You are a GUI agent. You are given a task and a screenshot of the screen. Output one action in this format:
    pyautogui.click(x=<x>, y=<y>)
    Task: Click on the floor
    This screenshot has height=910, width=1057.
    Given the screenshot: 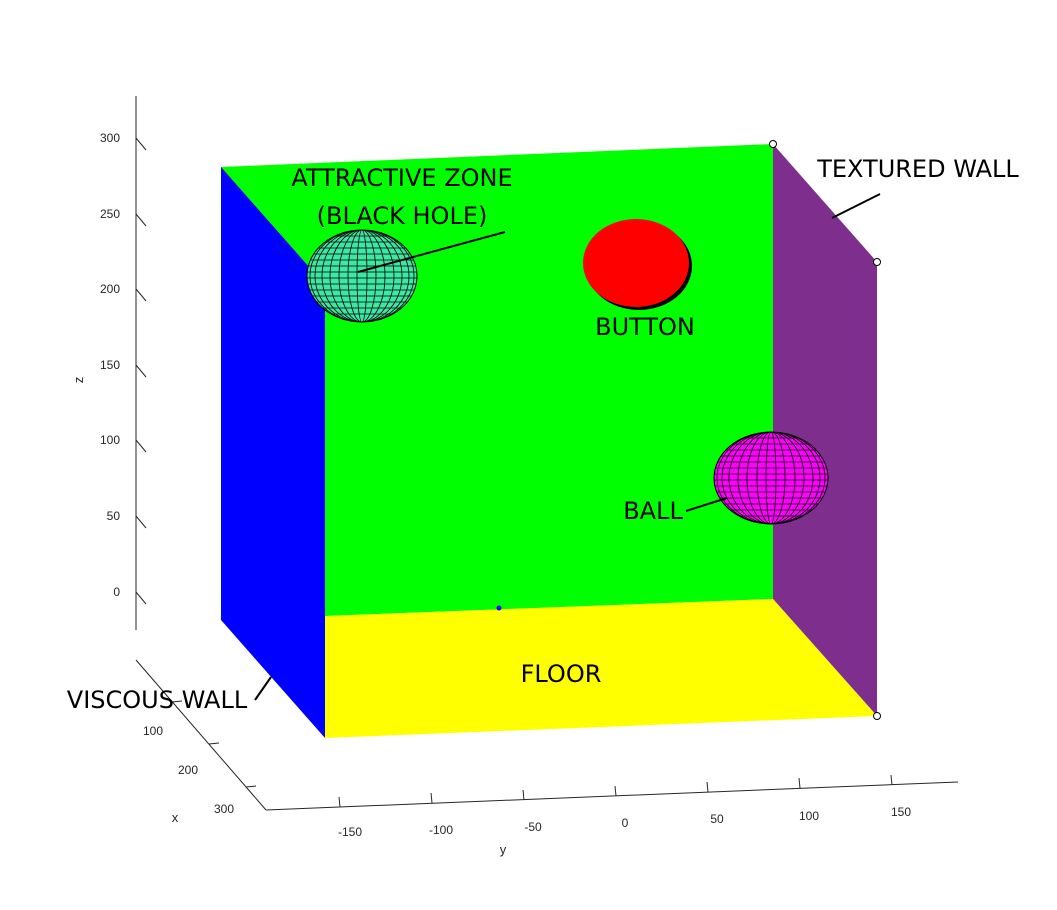 What is the action you would take?
    pyautogui.click(x=601, y=668)
    